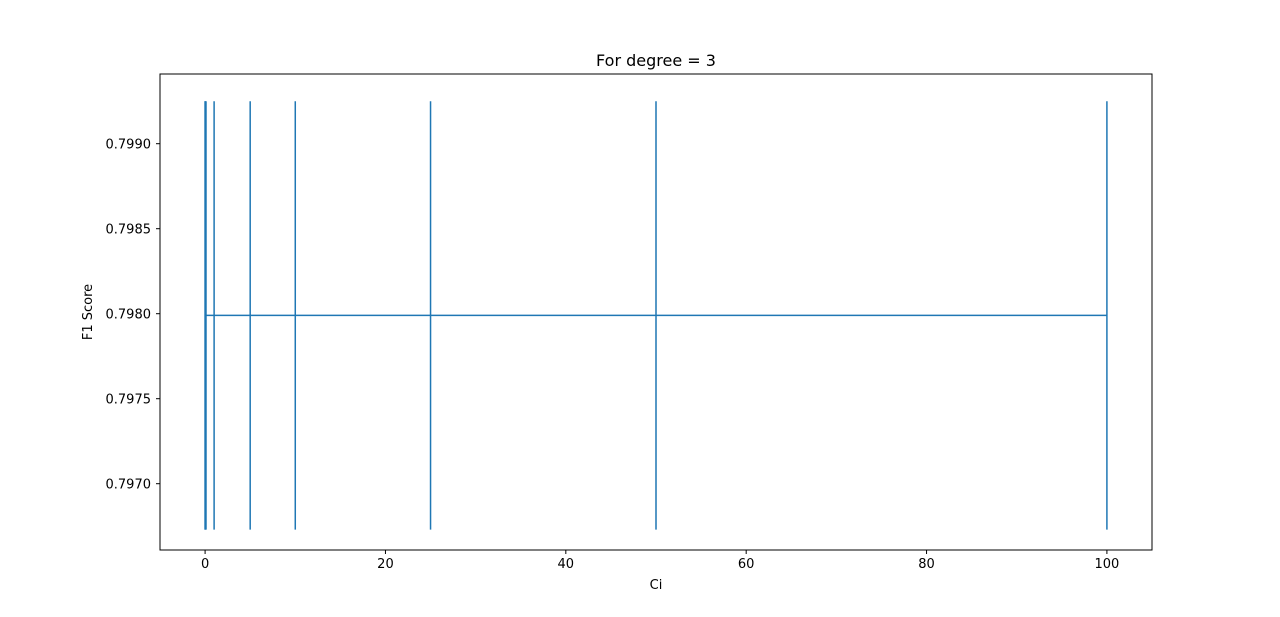 The image size is (1280, 617). I want to click on x-axis: 0 20 40 60 80 100, so click(660, 561).